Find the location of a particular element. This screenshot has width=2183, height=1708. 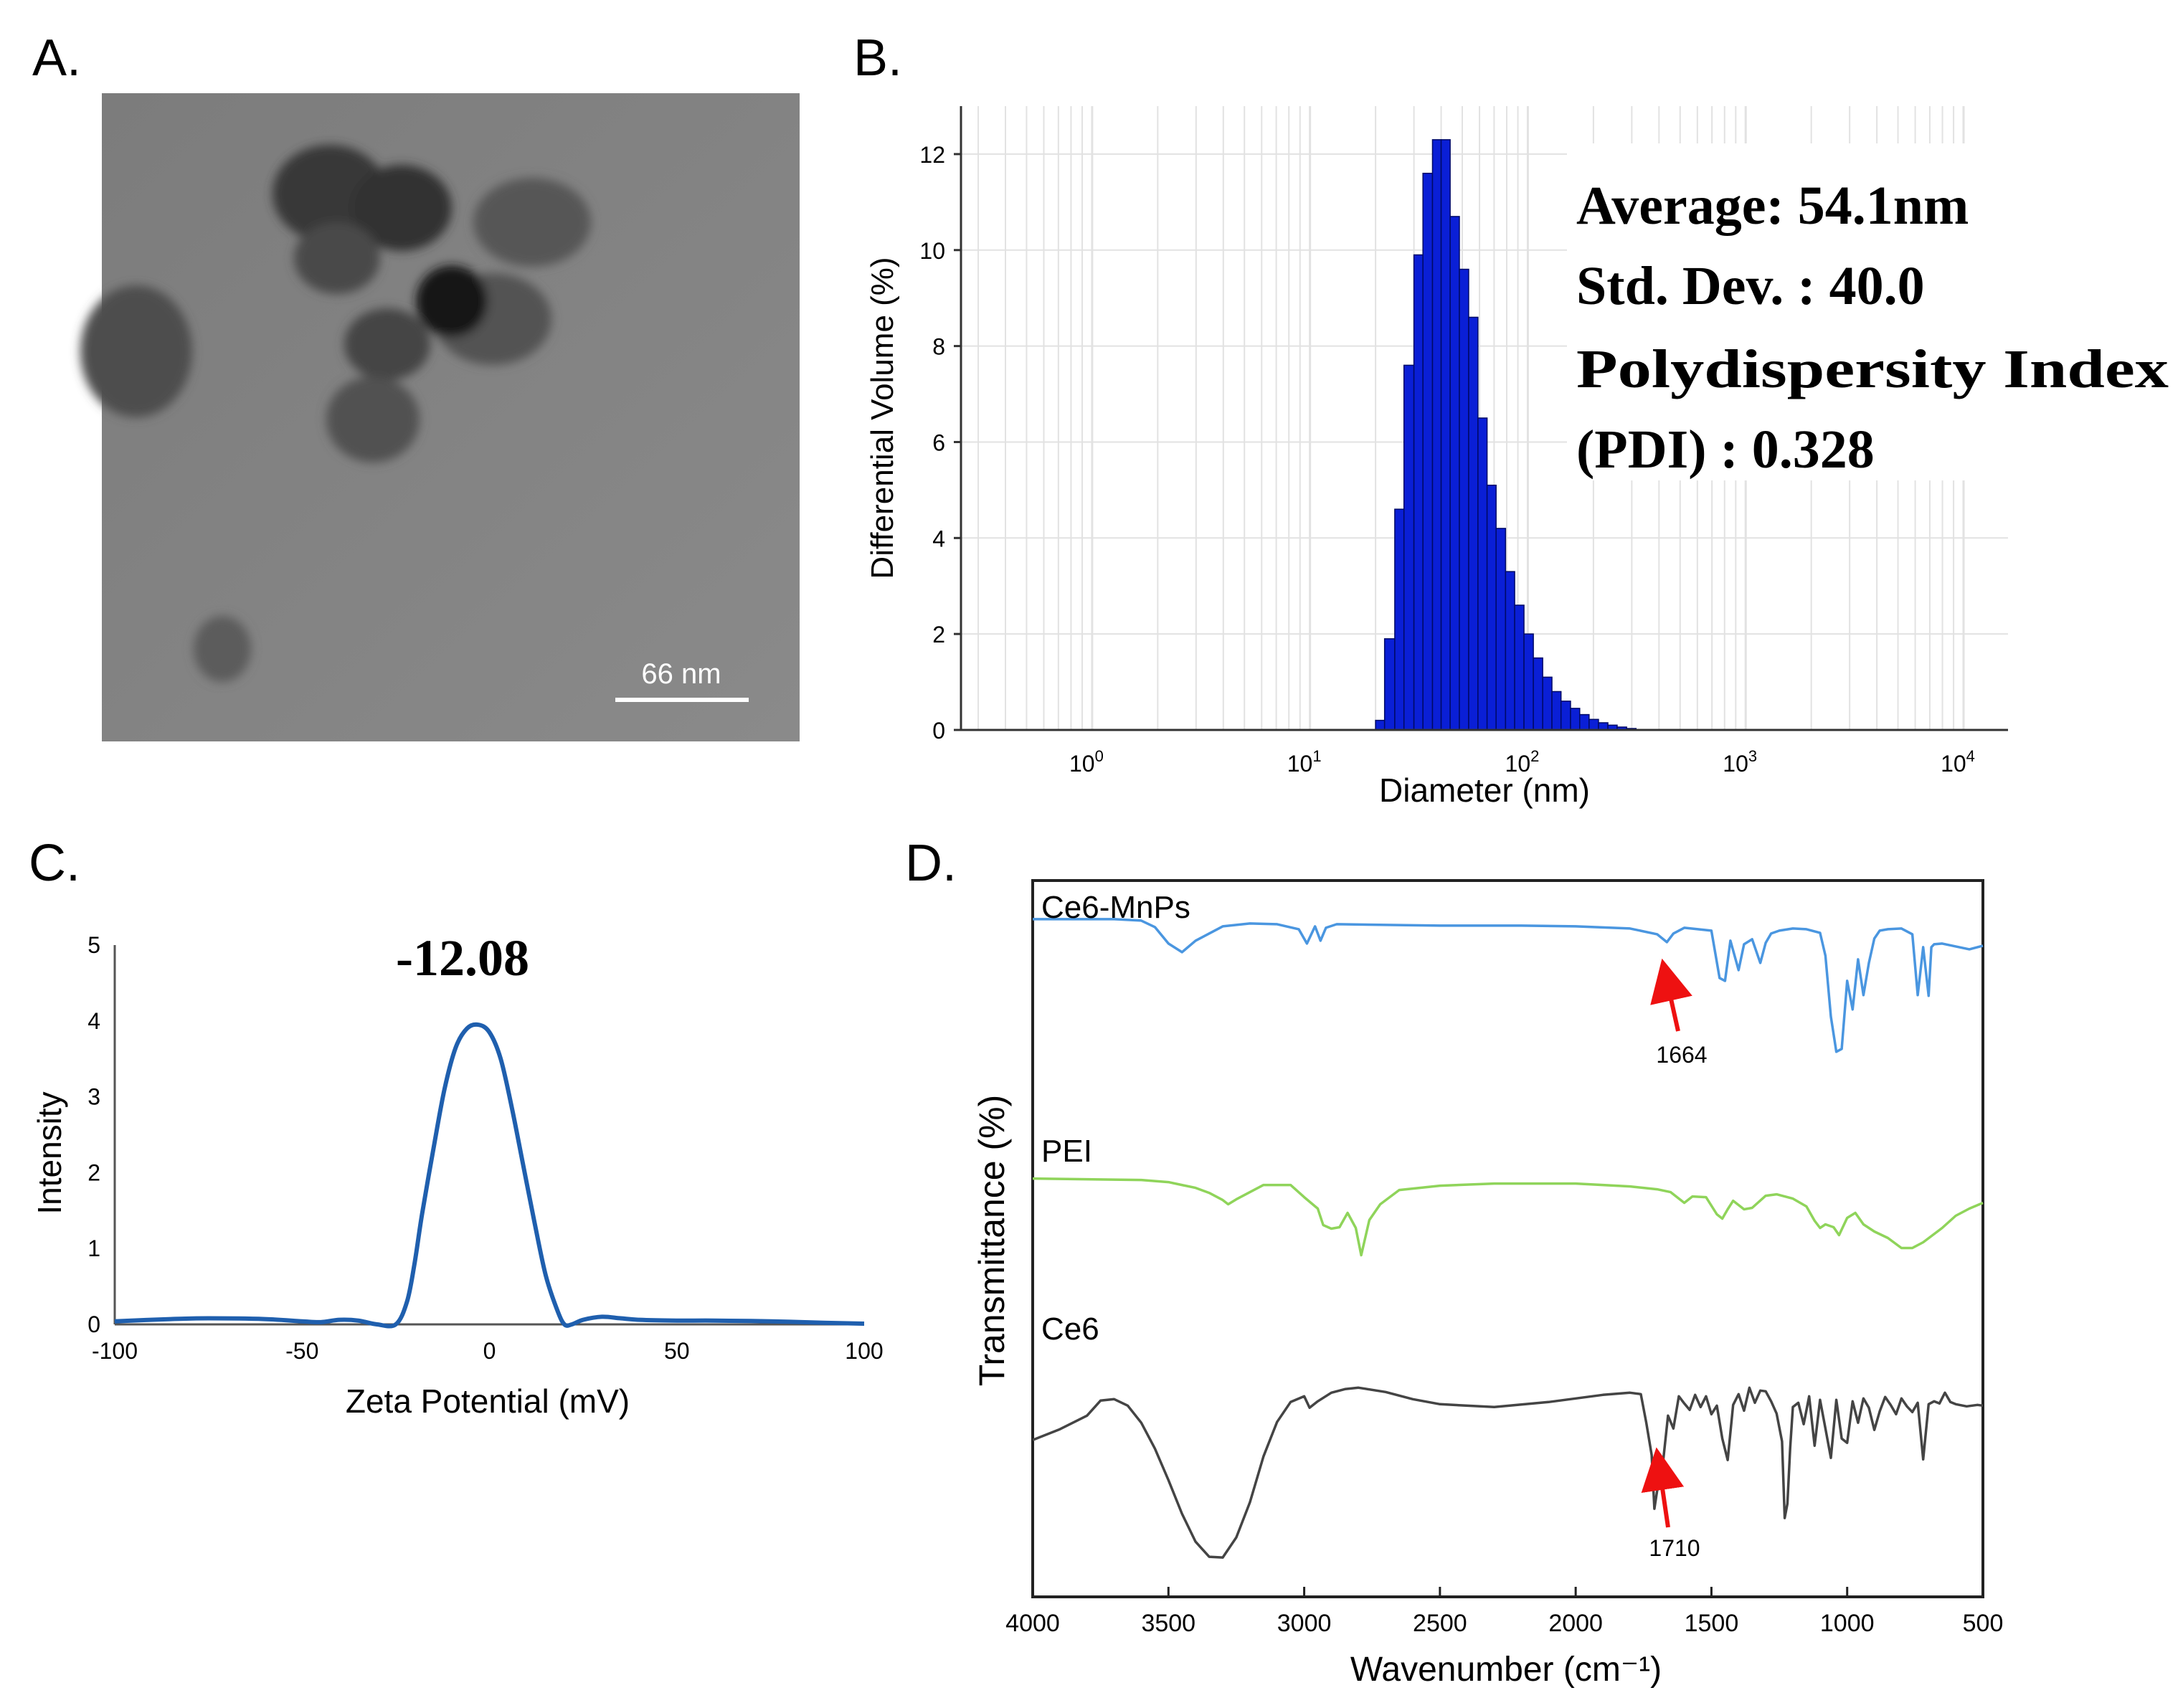

stat-average: Average: 54.1nm is located at coordinates (1772, 206).